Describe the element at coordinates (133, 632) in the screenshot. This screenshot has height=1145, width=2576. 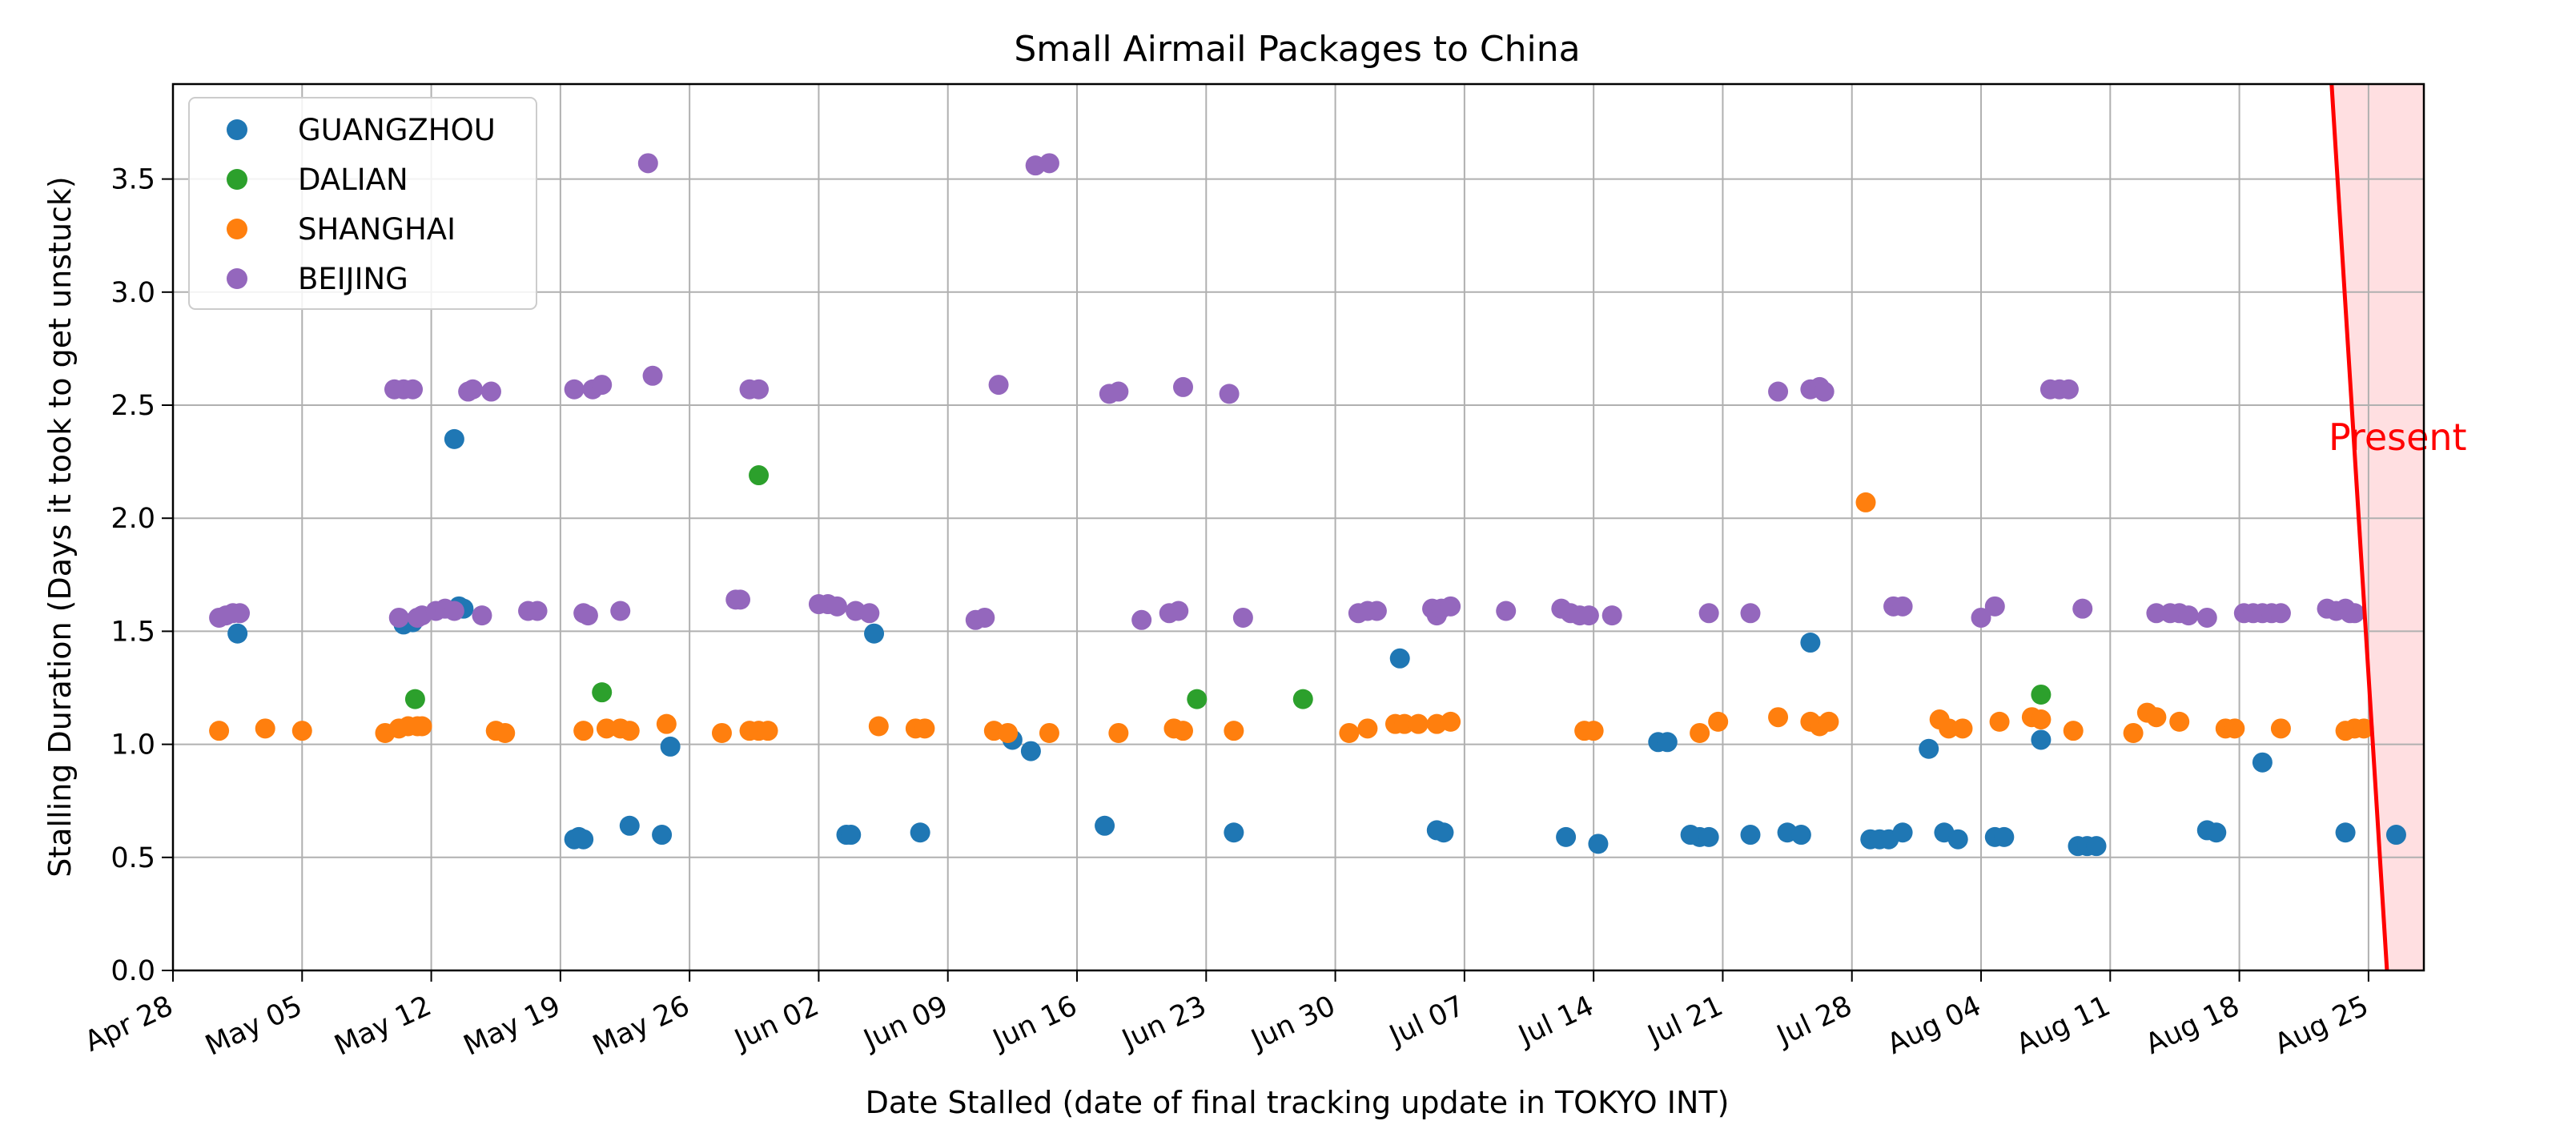
I see `y-tick-label: 1.5` at that location.